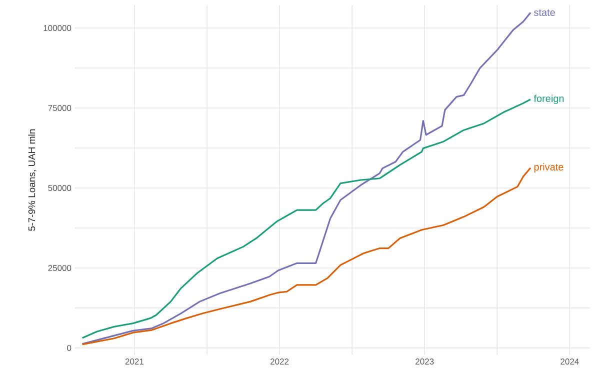 Image resolution: width=600 pixels, height=388 pixels. What do you see at coordinates (279, 361) in the screenshot?
I see `x-tick-label: 2022` at bounding box center [279, 361].